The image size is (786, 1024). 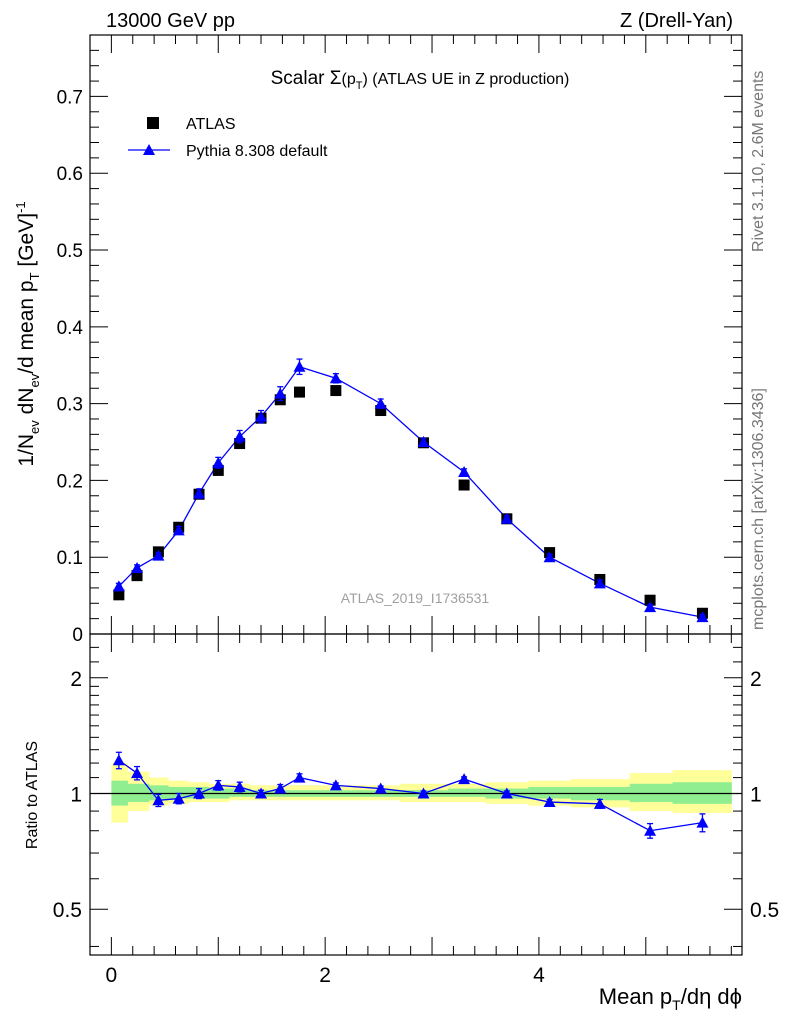 What do you see at coordinates (70, 405) in the screenshot?
I see `y-tick-label: 0.3` at bounding box center [70, 405].